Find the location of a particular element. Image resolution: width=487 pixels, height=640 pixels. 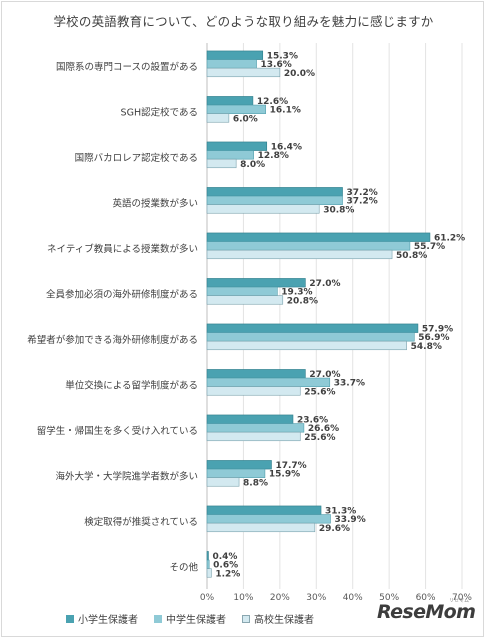

data-label: 50.8% is located at coordinates (411, 256).